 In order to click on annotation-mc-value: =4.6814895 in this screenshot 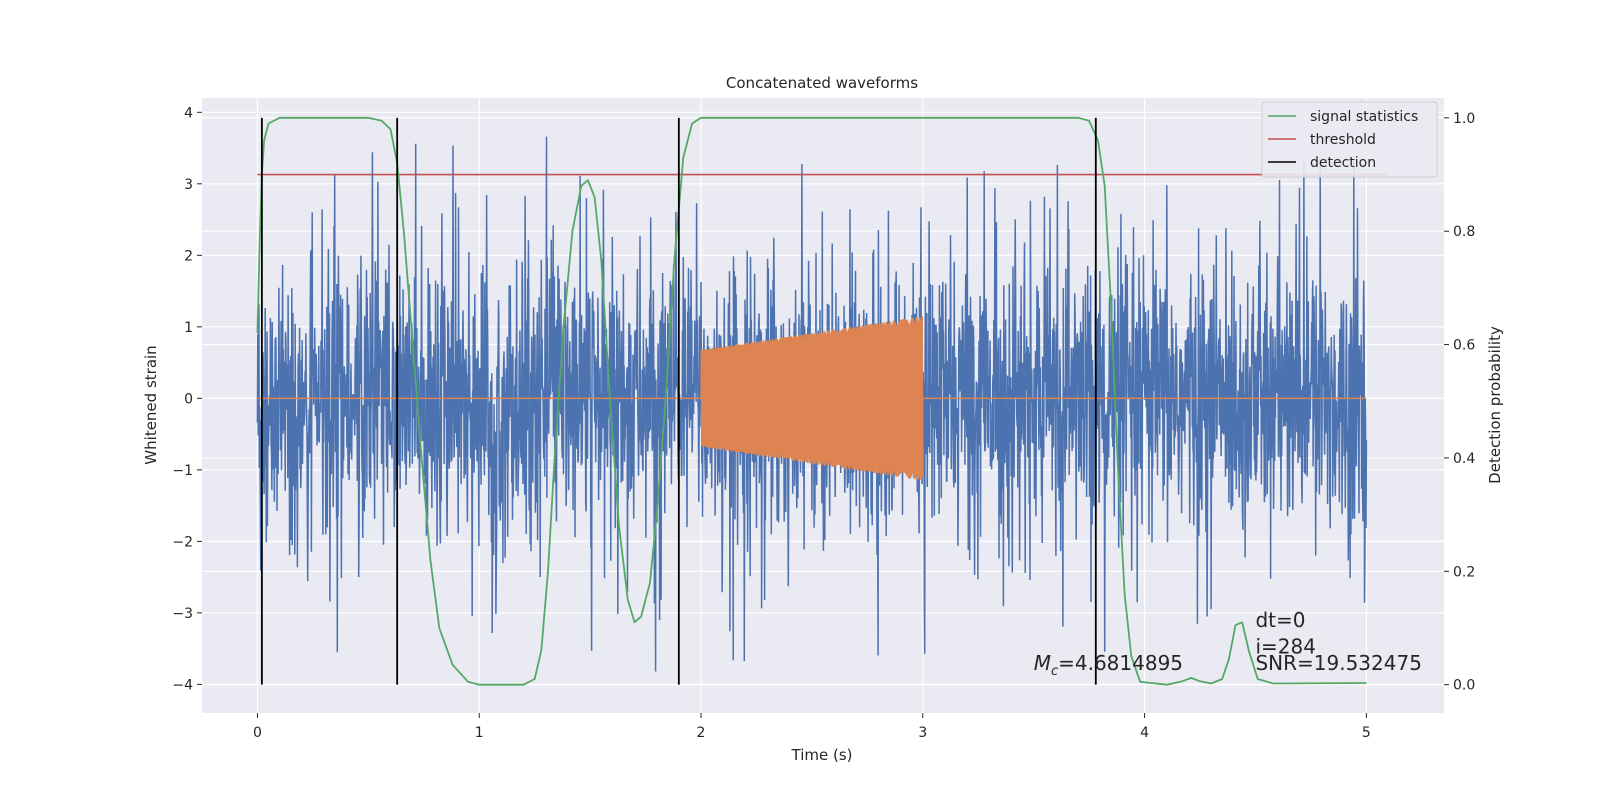, I will do `click(1120, 663)`.